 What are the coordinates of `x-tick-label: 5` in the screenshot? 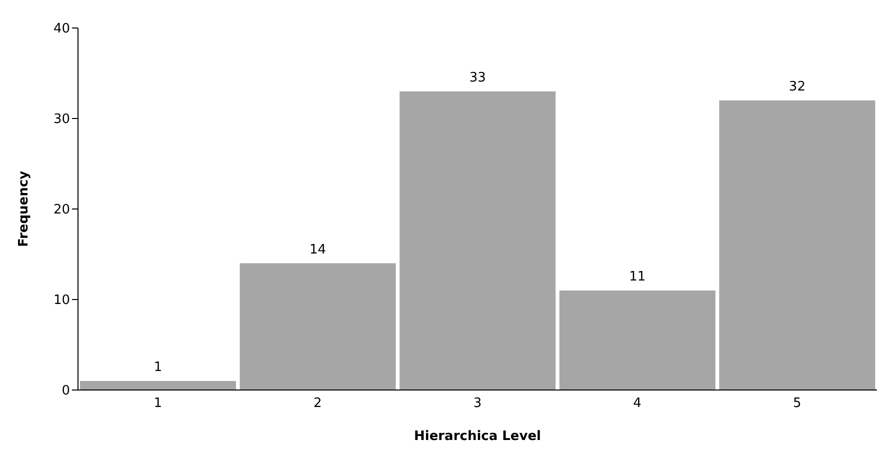 It's located at (797, 404).